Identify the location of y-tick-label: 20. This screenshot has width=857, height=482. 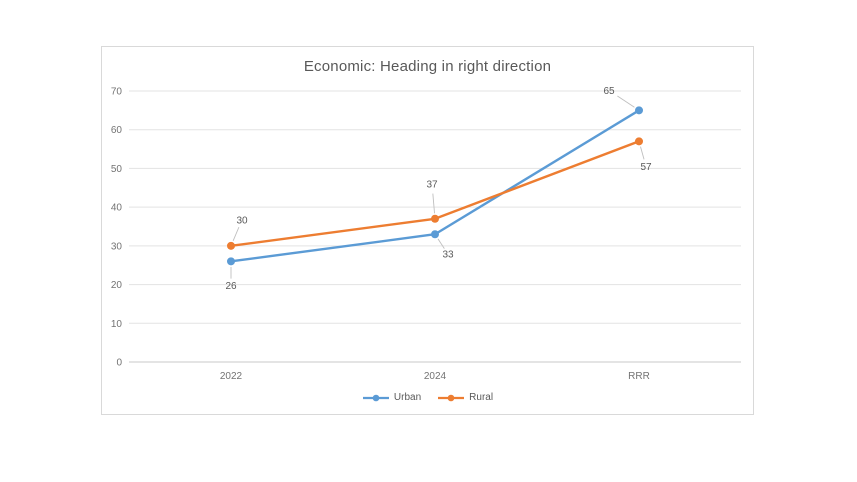
(117, 285).